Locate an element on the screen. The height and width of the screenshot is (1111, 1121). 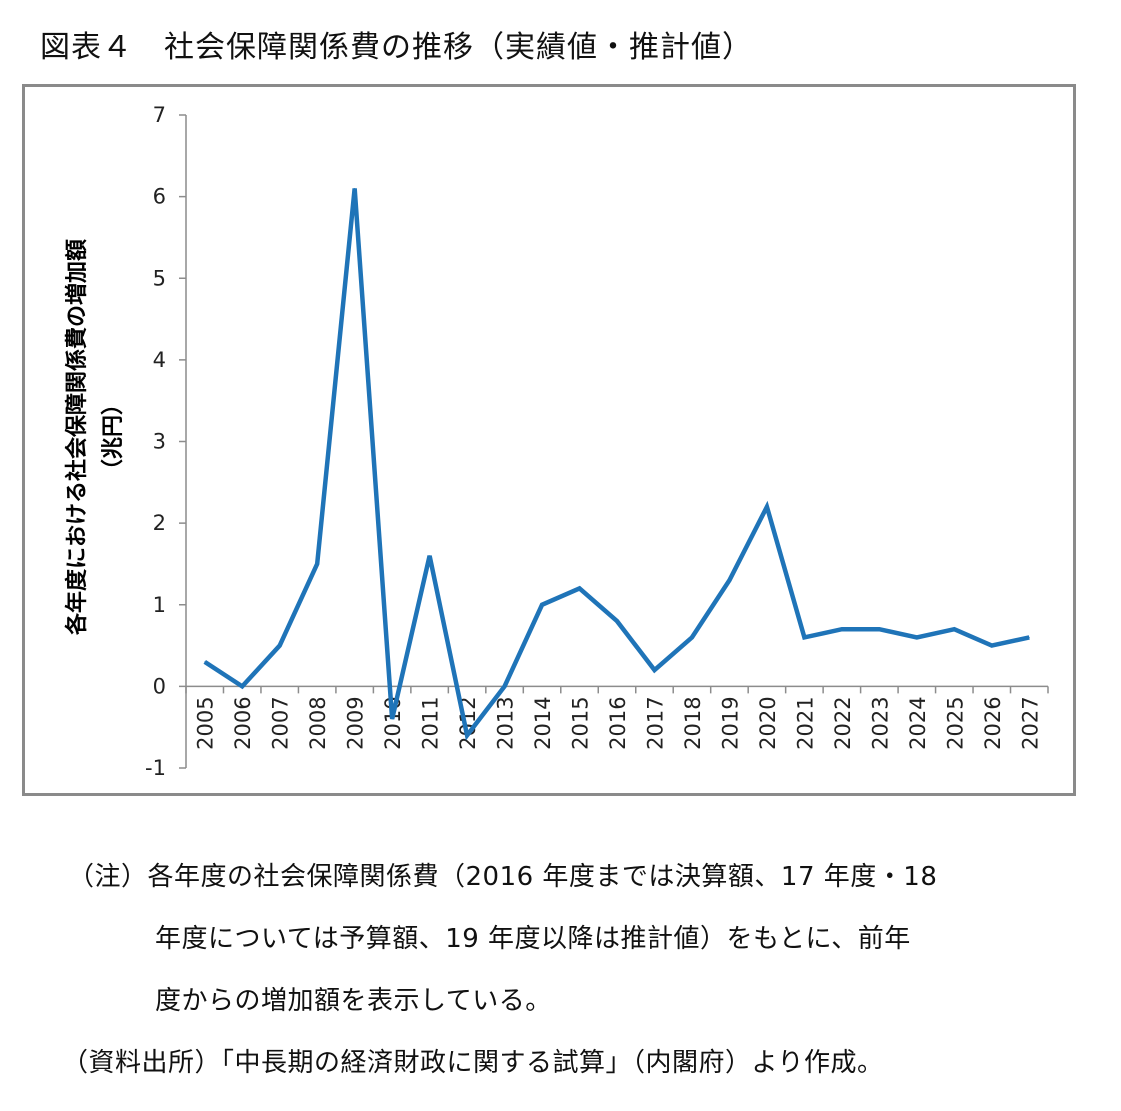
x-tick-label: 2016 is located at coordinates (618, 722).